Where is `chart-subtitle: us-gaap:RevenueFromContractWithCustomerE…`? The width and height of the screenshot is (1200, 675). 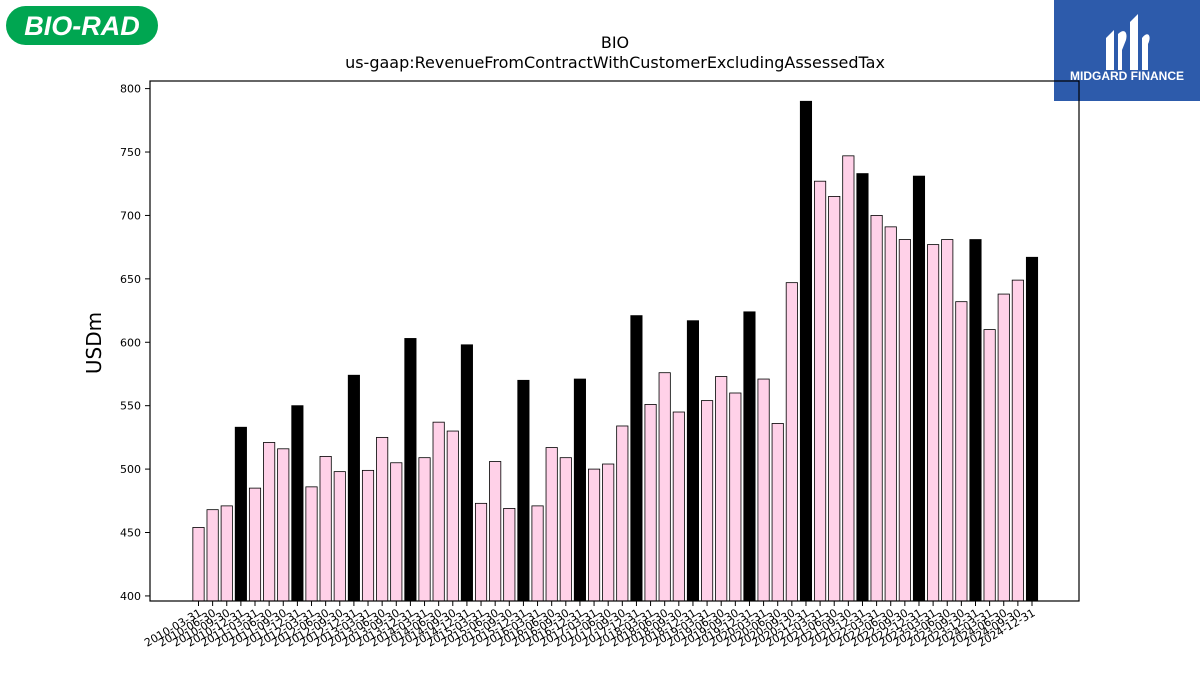 chart-subtitle: us-gaap:RevenueFromContractWithCustomerE… is located at coordinates (615, 62).